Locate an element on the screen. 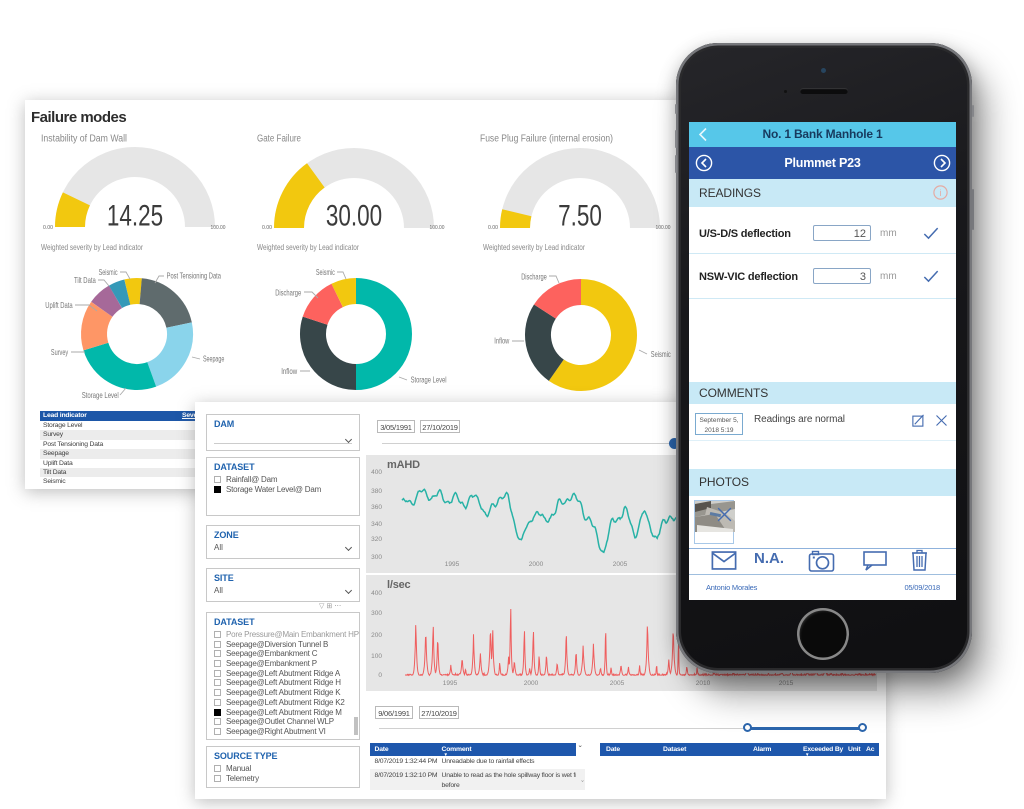 Image resolution: width=1024 pixels, height=809 pixels. svg-text: Instability of Dam Wall is located at coordinates (84, 139).